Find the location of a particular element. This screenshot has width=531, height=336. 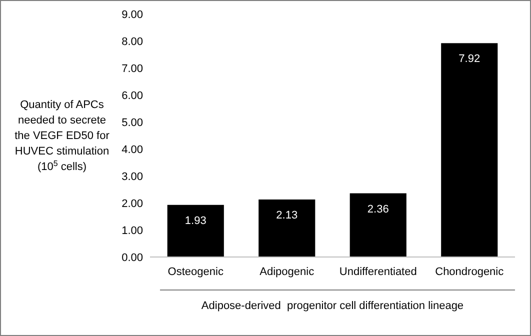

data-label: 2.13 is located at coordinates (287, 215).